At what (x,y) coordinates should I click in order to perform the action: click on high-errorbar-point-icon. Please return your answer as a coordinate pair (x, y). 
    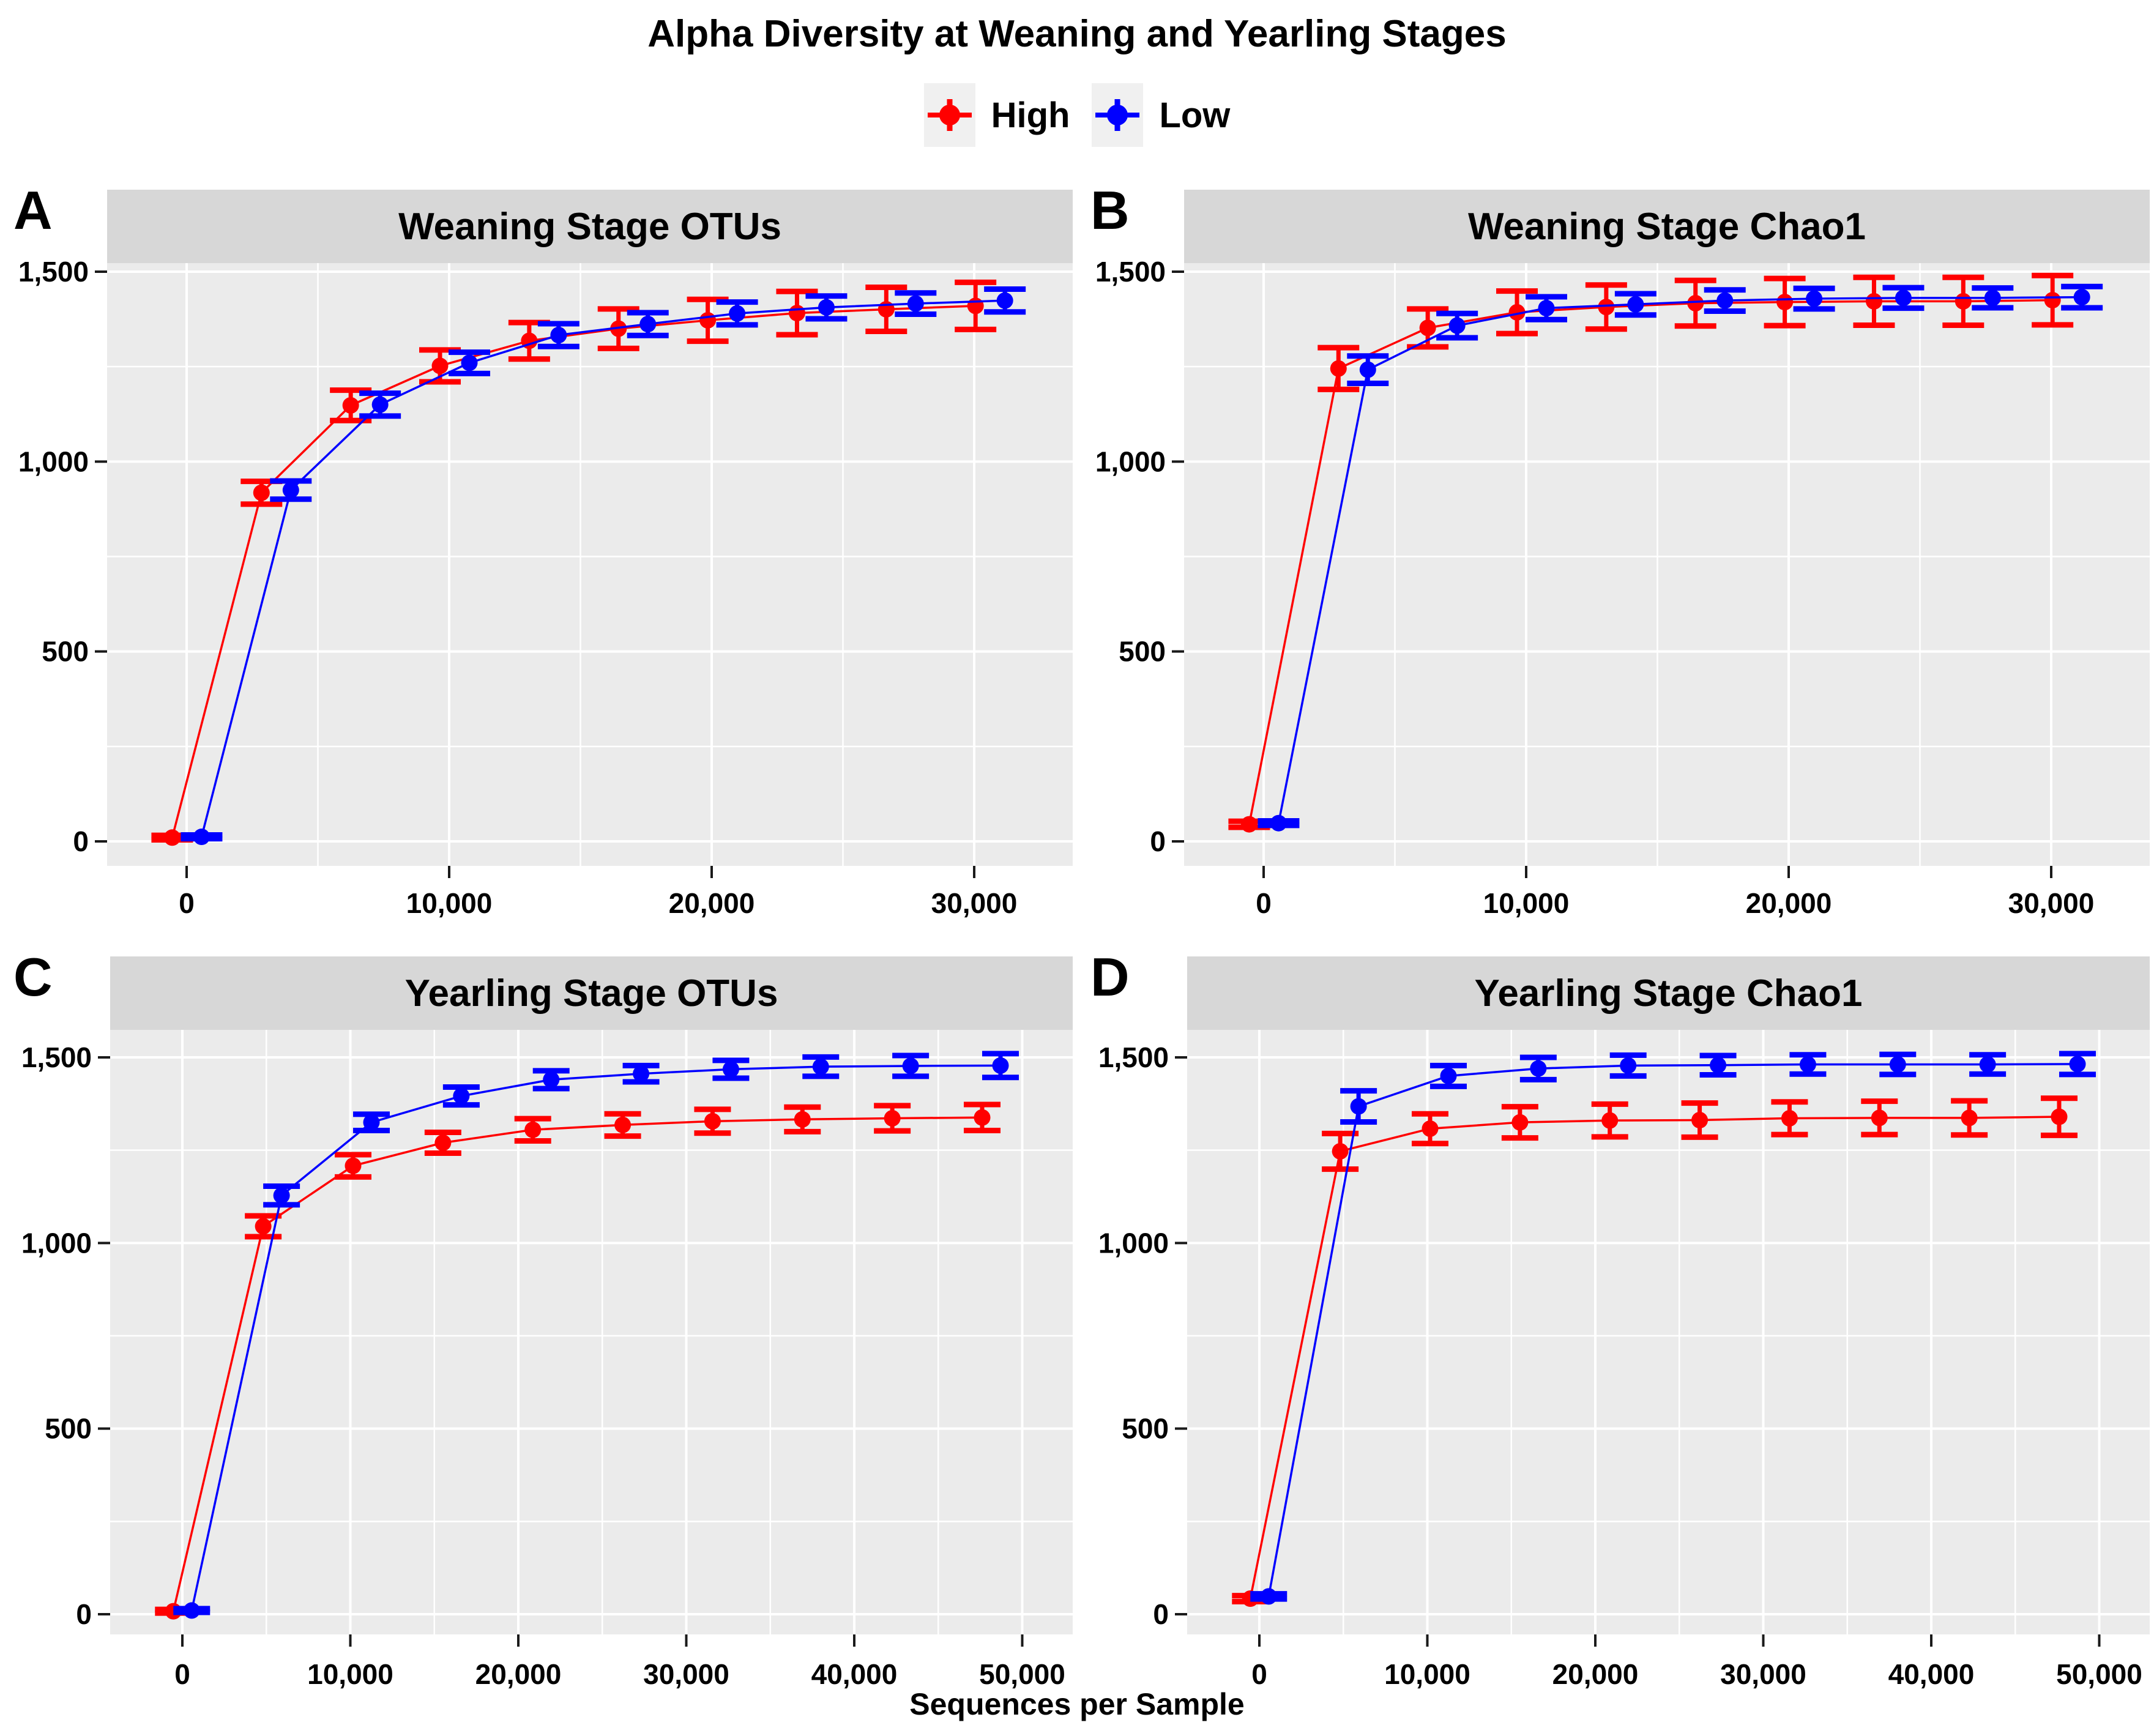
    Looking at the image, I should click on (950, 115).